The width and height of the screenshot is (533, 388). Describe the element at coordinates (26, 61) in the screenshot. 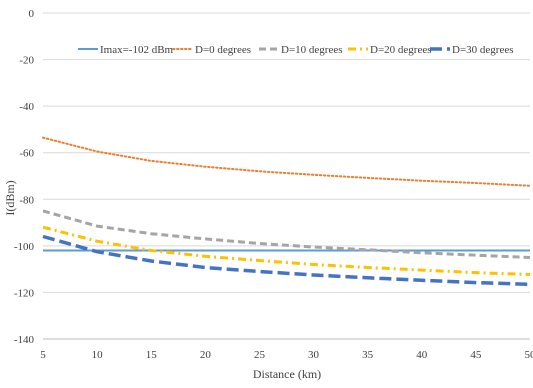

I see `y-tick-label: -20` at that location.